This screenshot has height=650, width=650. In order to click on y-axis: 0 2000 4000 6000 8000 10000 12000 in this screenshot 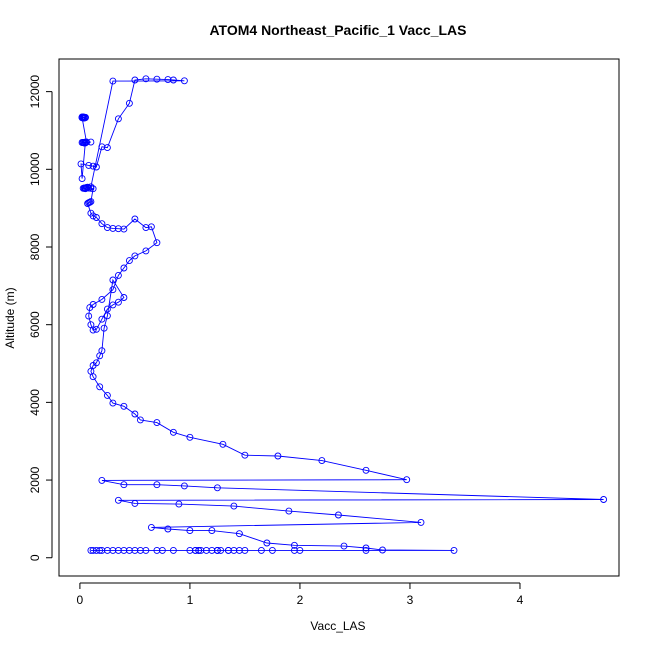, I will do `click(40, 318)`.